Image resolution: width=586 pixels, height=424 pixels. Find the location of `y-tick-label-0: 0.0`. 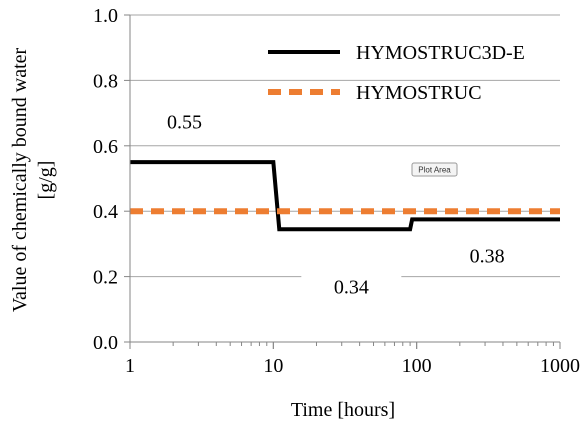

y-tick-label-0: 0.0 is located at coordinates (105, 343).